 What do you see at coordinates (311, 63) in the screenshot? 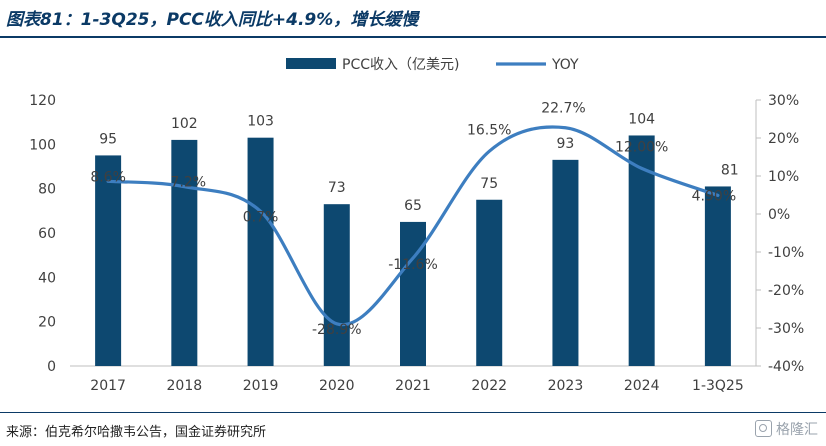
I see `legend-bar-swatch` at bounding box center [311, 63].